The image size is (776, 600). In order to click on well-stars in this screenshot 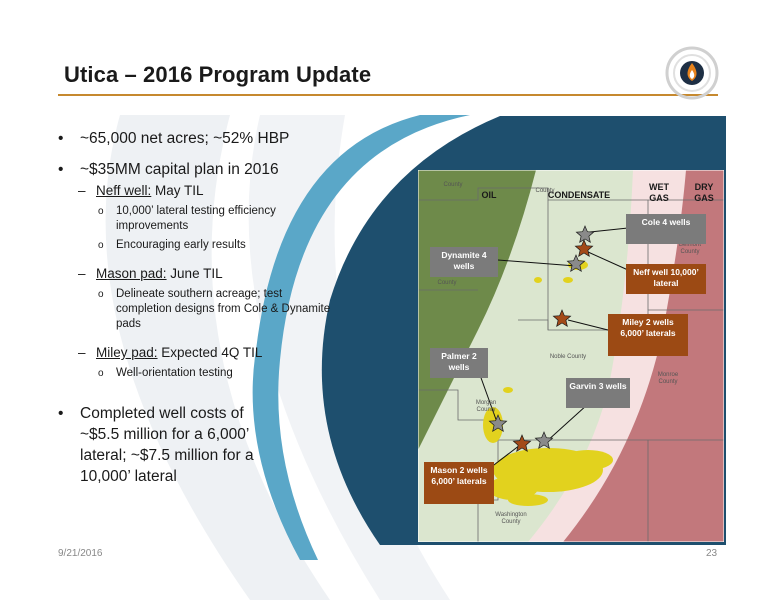, I will do `click(541, 339)`.